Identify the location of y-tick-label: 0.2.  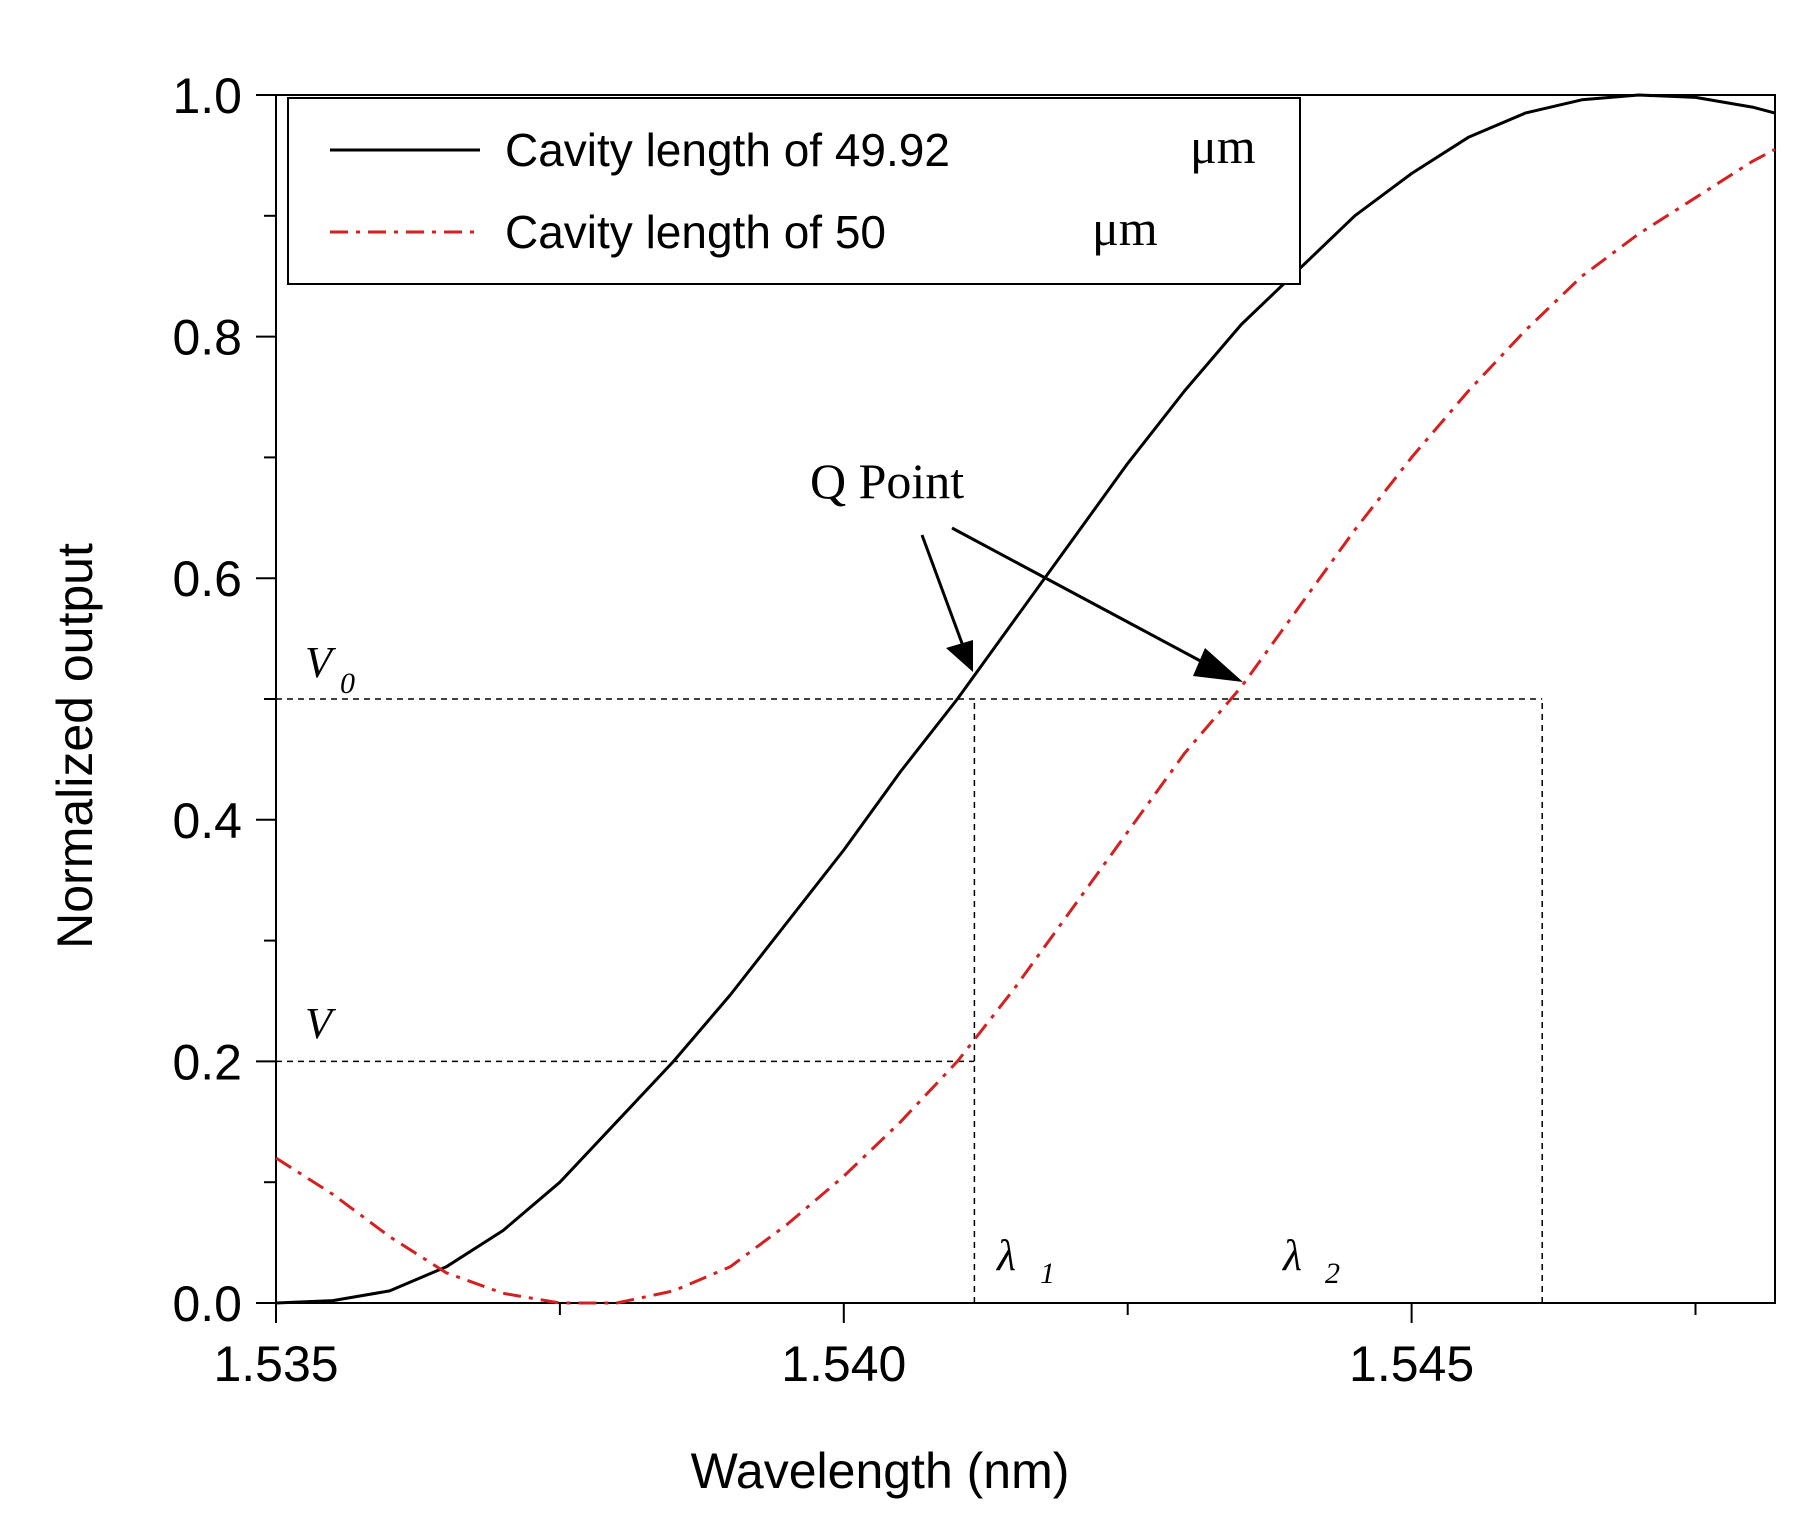
(207, 1062).